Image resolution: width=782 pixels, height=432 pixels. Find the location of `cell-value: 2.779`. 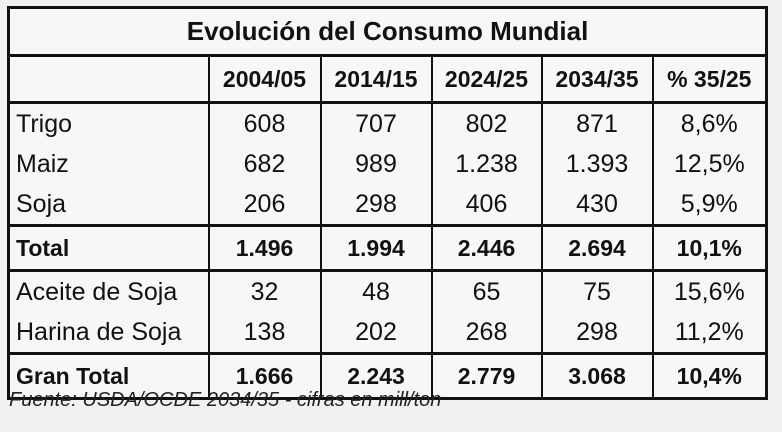

cell-value: 2.779 is located at coordinates (486, 376).